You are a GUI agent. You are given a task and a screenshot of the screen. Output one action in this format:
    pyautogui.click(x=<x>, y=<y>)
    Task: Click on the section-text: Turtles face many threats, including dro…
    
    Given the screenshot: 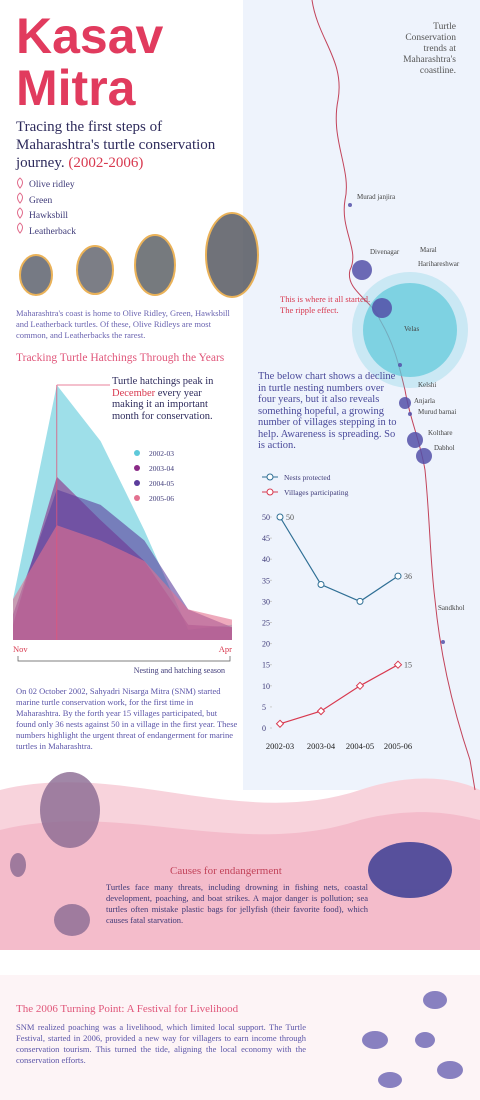 What is the action you would take?
    pyautogui.click(x=237, y=903)
    